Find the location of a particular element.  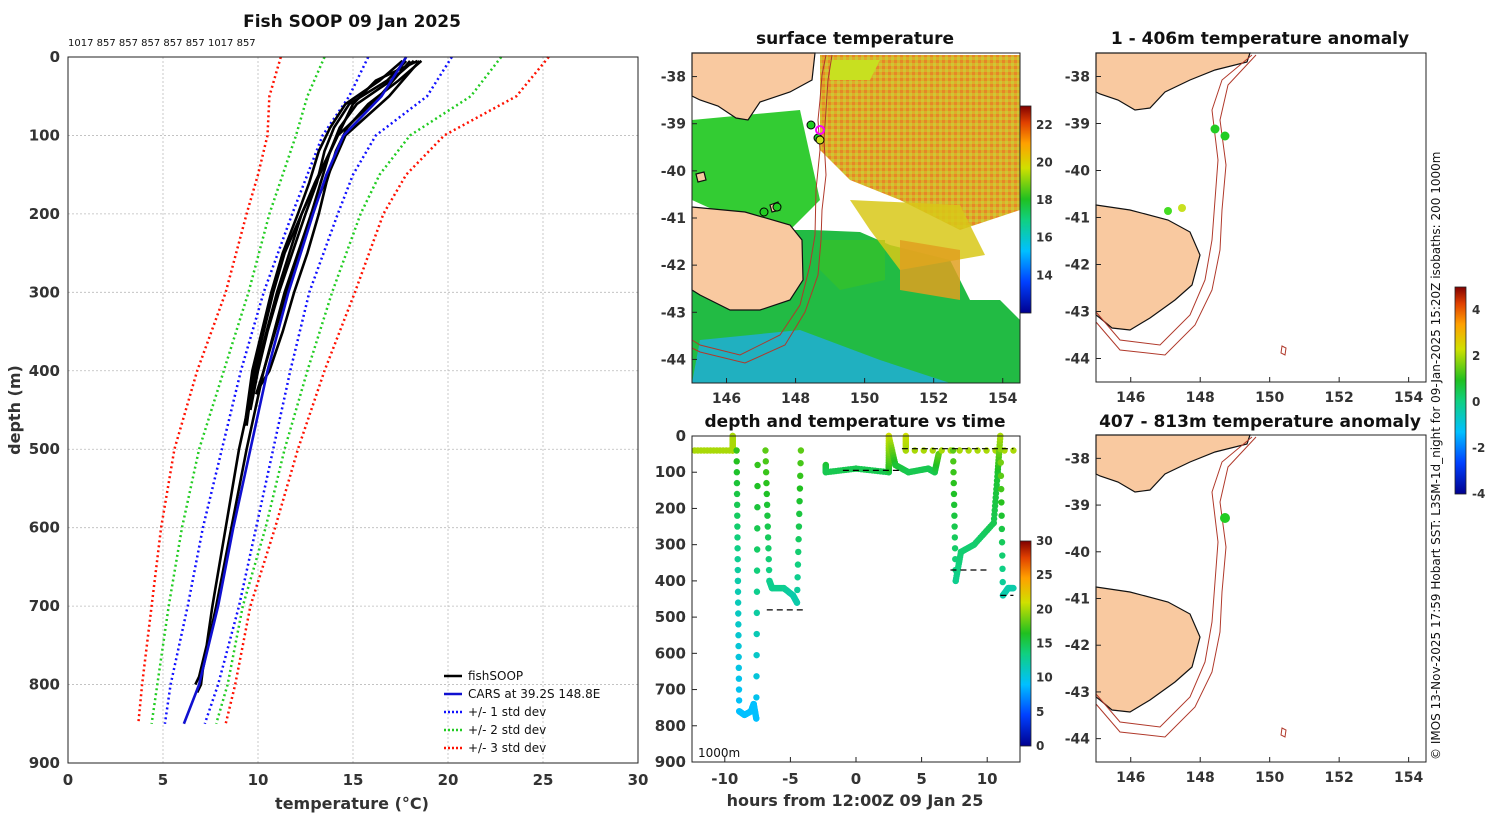

time-xtick: -5 is located at coordinates (790, 779).